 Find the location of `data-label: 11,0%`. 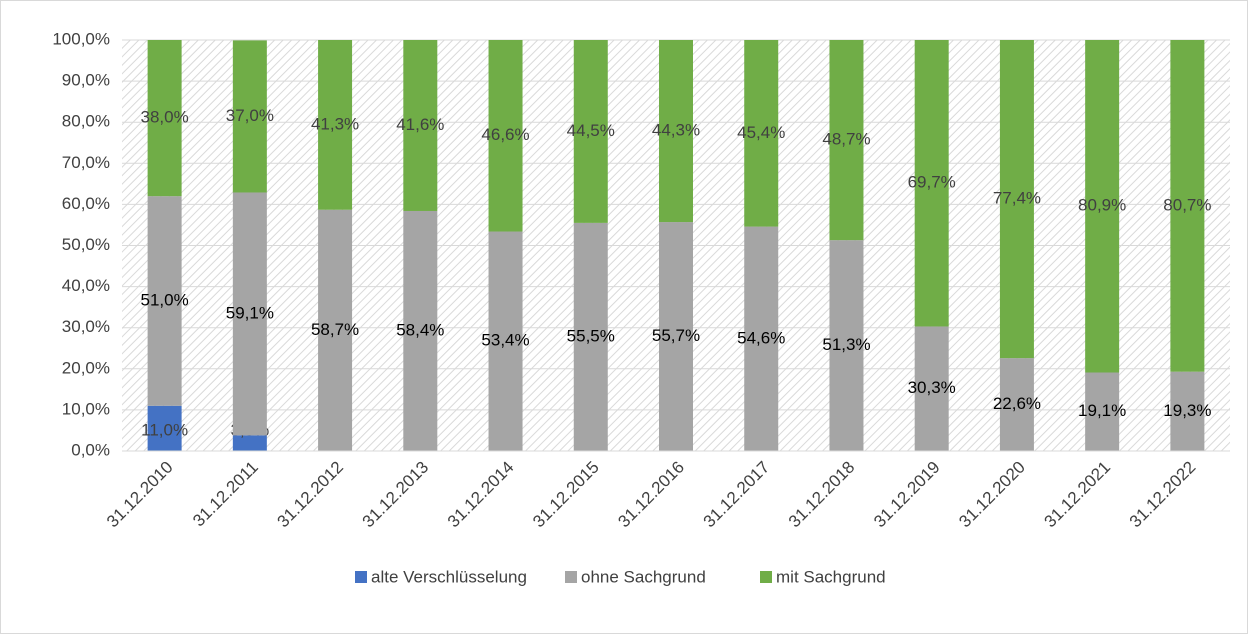

data-label: 11,0% is located at coordinates (164, 429).